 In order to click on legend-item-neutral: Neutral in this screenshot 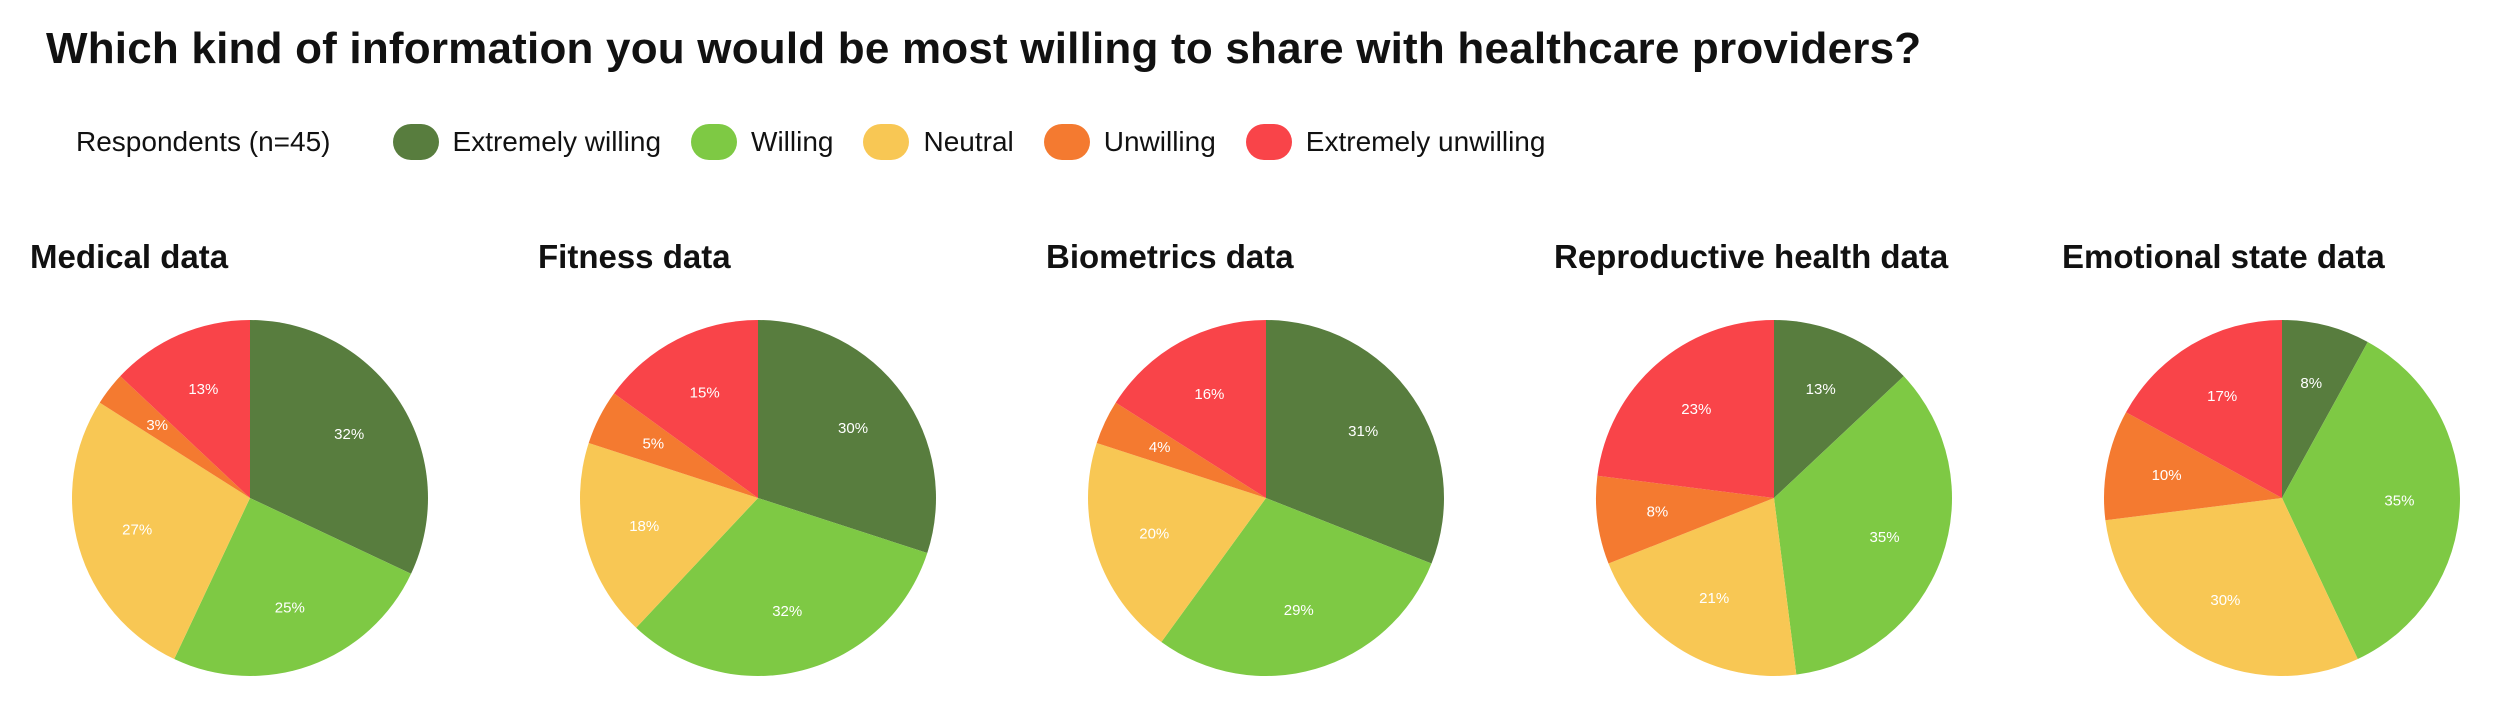, I will do `click(938, 142)`.